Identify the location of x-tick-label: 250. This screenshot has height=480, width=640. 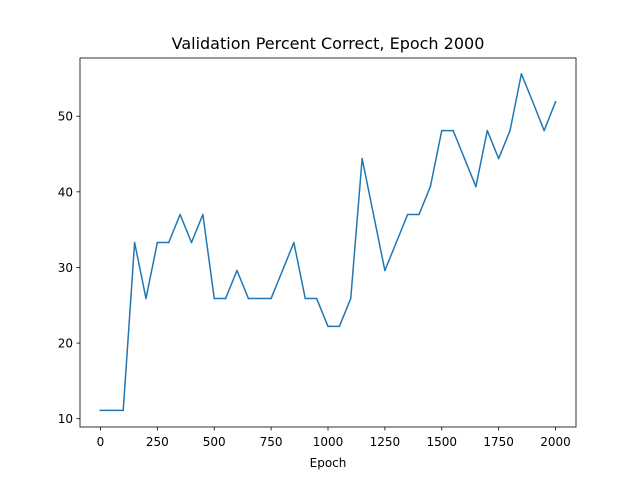
(157, 442).